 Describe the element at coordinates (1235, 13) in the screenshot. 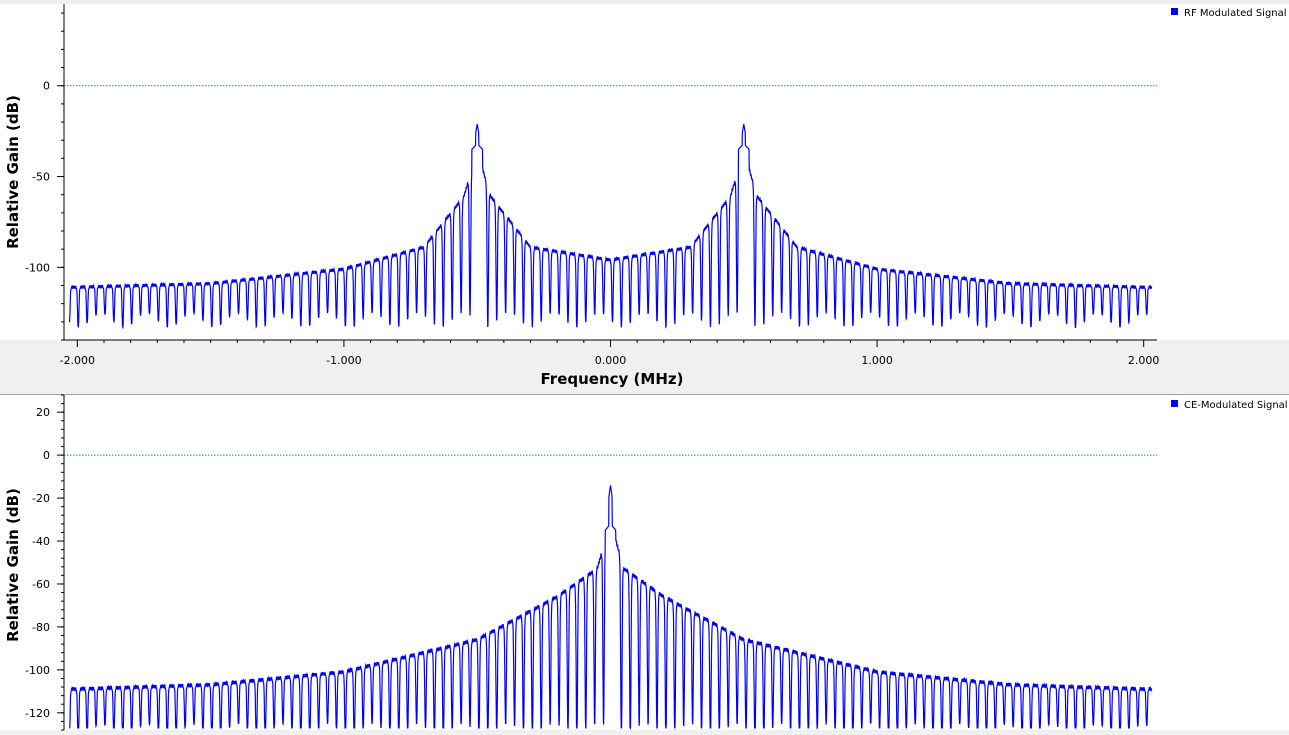

I see `top-legend-label: RF Modulated Signal` at that location.